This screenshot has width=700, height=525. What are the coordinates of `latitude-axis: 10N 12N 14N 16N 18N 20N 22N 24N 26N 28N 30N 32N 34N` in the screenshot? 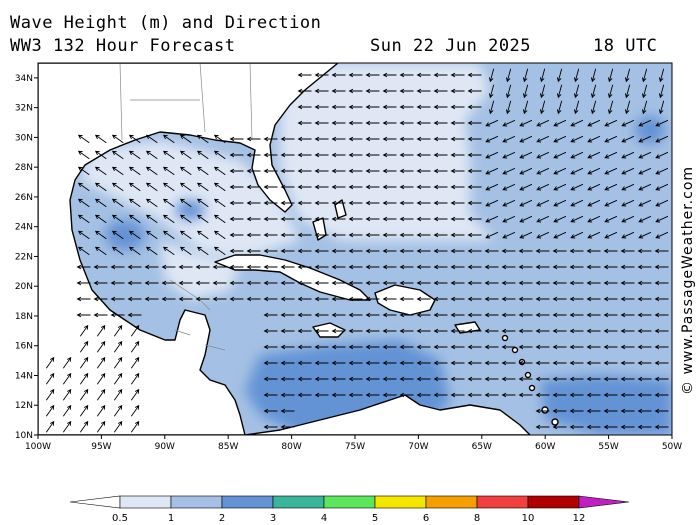 It's located at (26, 257).